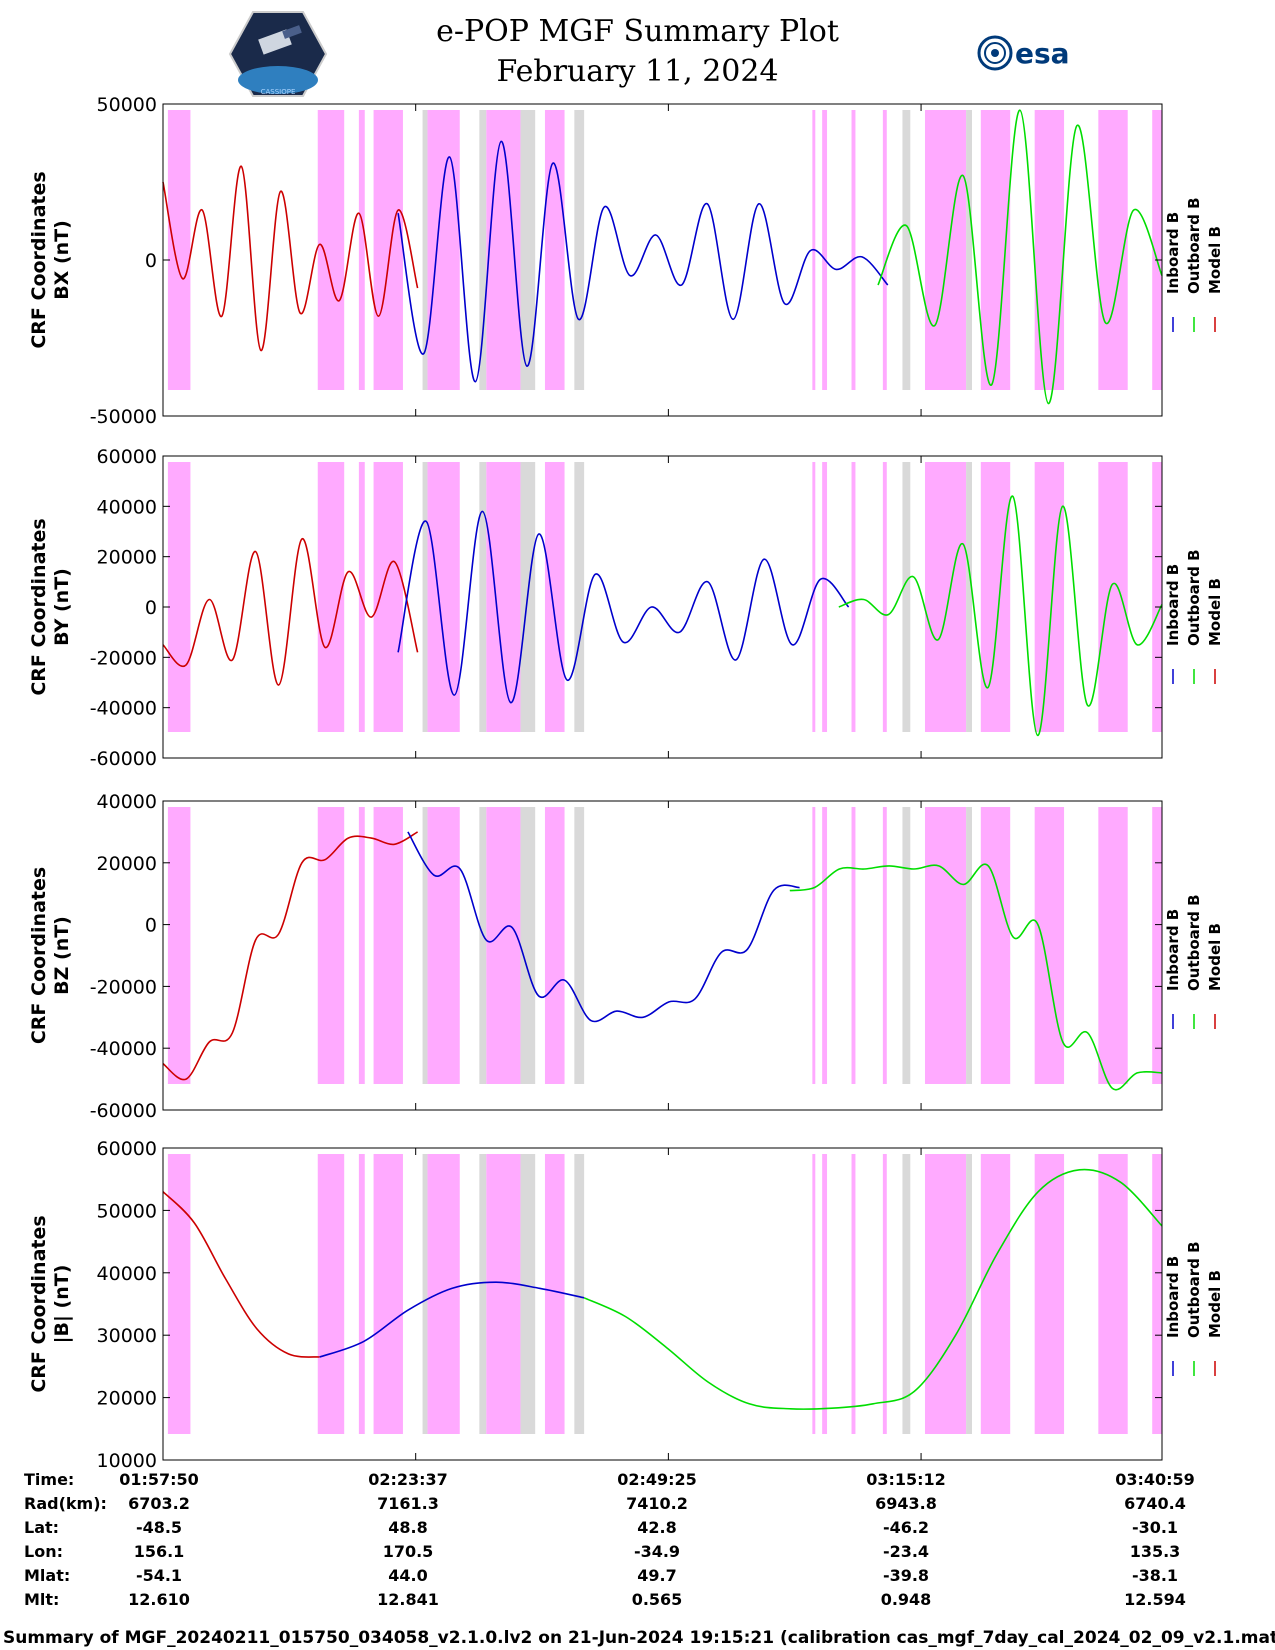 The height and width of the screenshot is (1650, 1275). I want to click on lon-label: Lon:, so click(43, 1551).